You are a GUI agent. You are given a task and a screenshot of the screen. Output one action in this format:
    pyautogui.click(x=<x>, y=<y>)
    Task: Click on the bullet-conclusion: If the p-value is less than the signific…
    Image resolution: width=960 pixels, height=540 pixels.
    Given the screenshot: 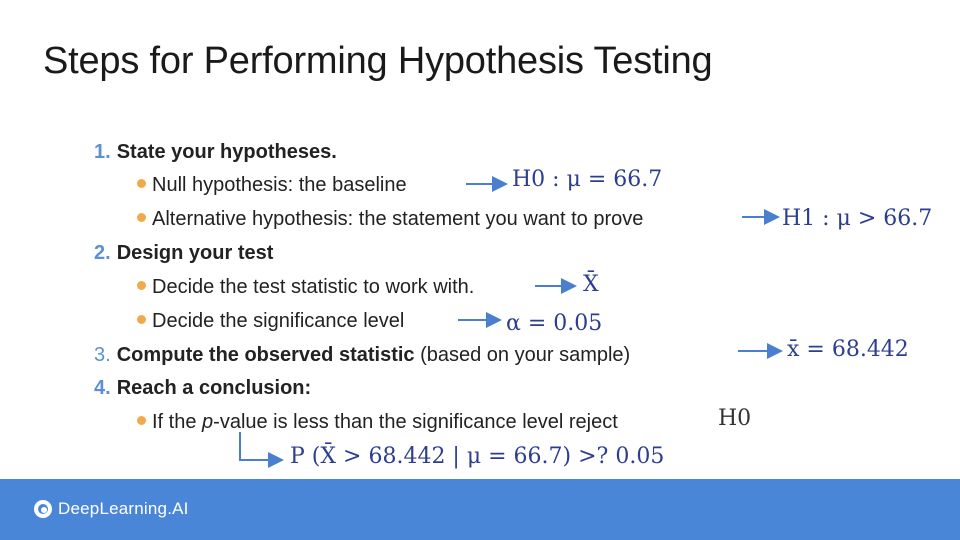 What is the action you would take?
    pyautogui.click(x=377, y=422)
    